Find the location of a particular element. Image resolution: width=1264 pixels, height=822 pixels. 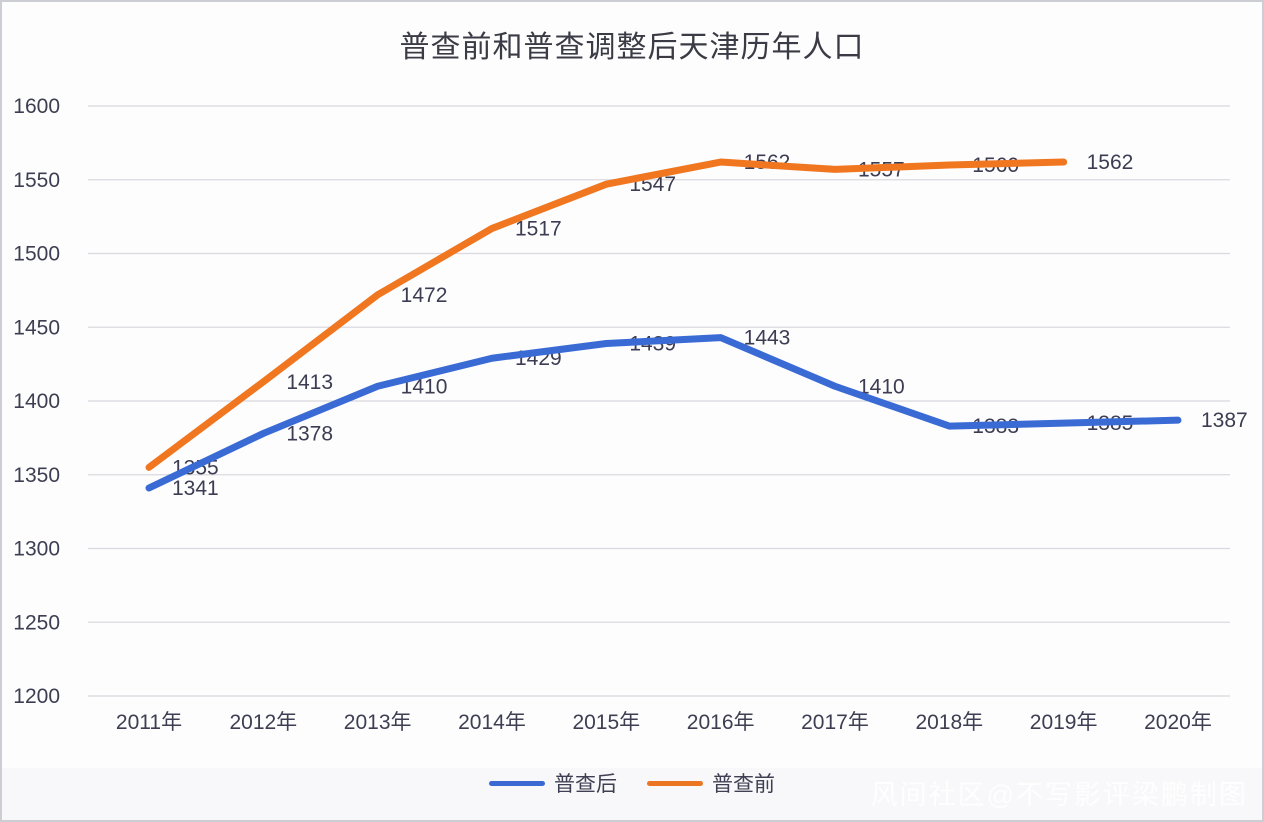

data-label: 1341 is located at coordinates (195, 488).